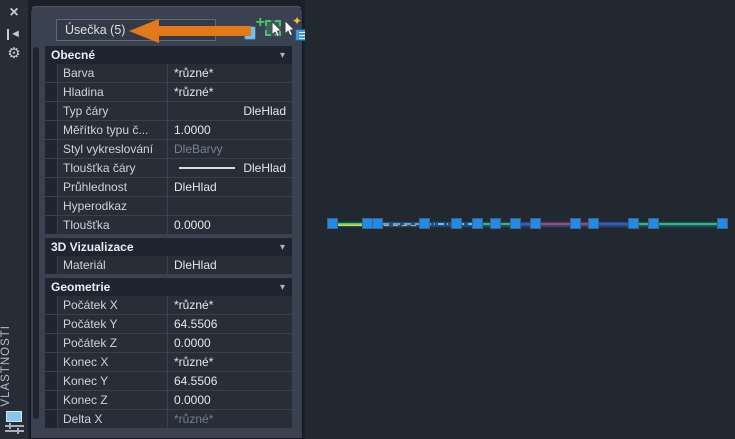 The width and height of the screenshot is (735, 439). What do you see at coordinates (229, 149) in the screenshot?
I see `property-value: DleBarvy` at bounding box center [229, 149].